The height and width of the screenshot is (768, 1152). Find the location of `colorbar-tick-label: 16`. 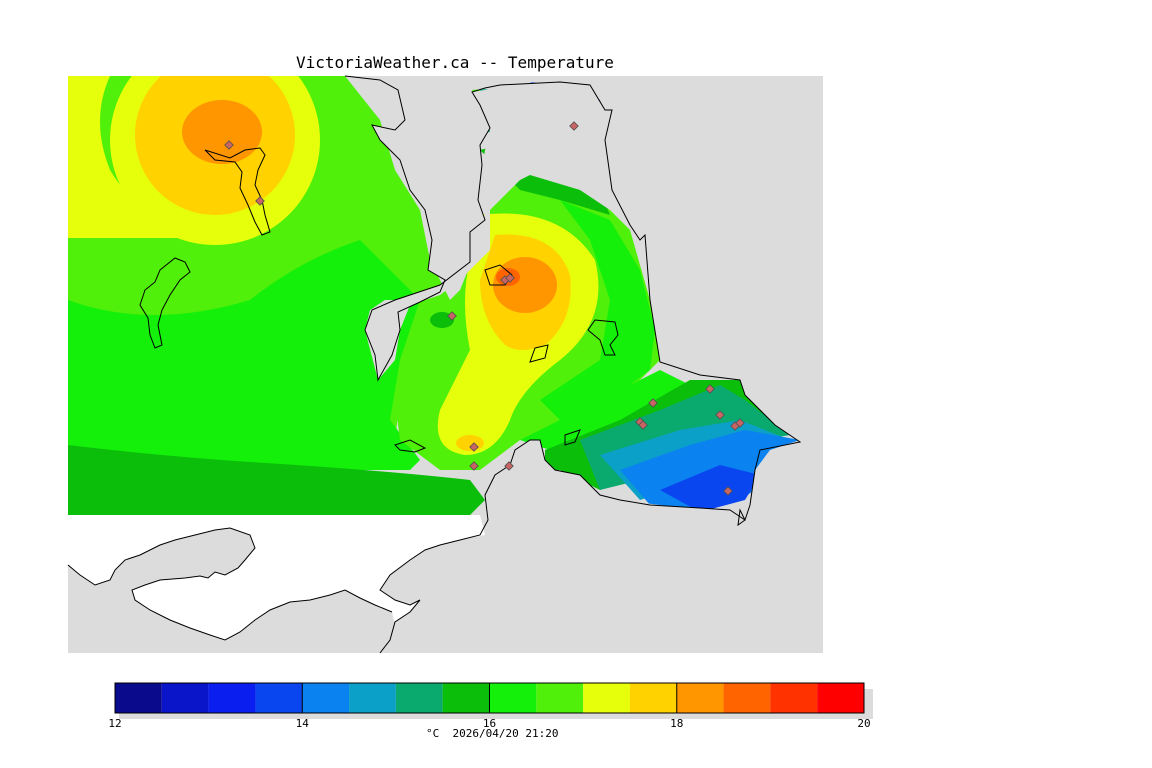

colorbar-tick-label: 16 is located at coordinates (489, 723).